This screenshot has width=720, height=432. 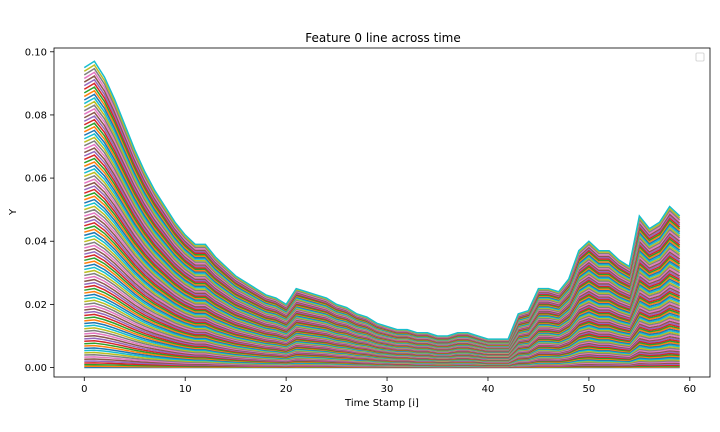 What do you see at coordinates (36, 242) in the screenshot?
I see `y-tick-label: 0.04` at bounding box center [36, 242].